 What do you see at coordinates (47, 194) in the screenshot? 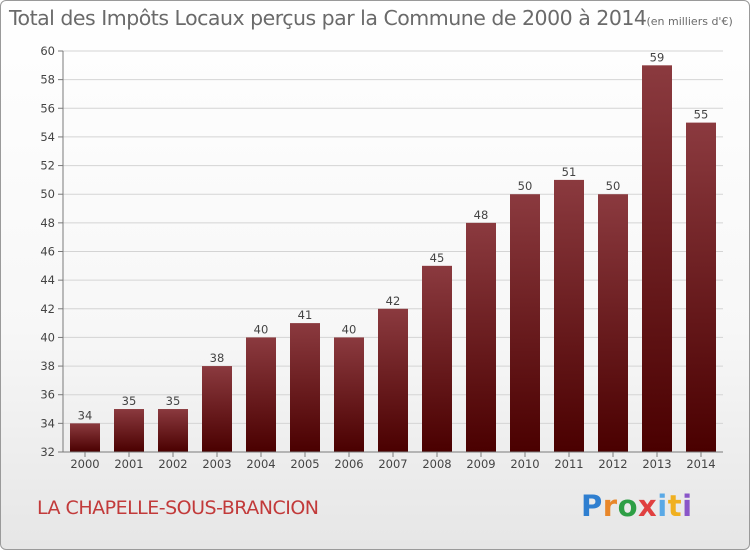
I see `y-tick-label: 50` at bounding box center [47, 194].